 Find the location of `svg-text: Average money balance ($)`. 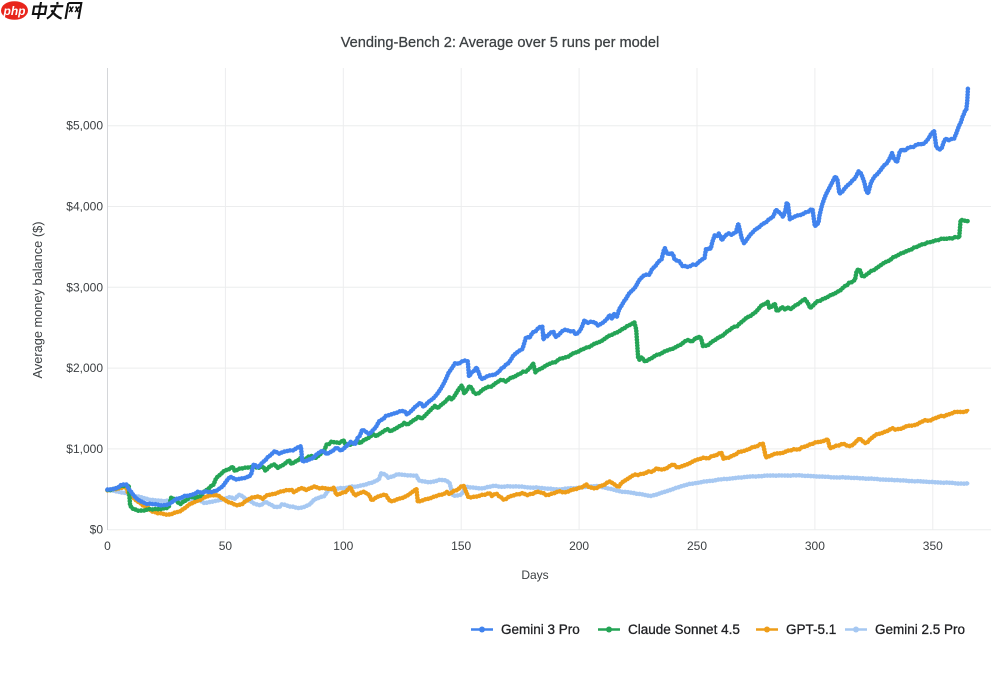

svg-text: Average money balance ($) is located at coordinates (37, 300).